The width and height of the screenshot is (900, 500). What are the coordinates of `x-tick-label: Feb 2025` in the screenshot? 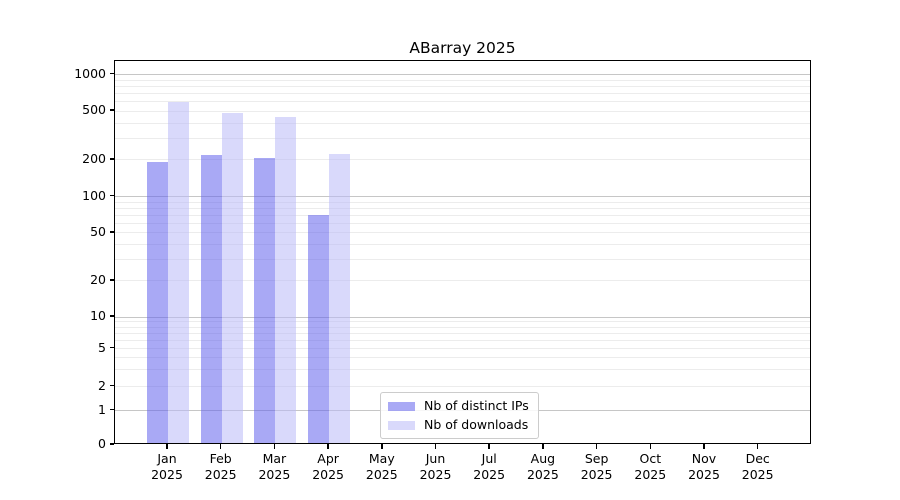 It's located at (220, 466).